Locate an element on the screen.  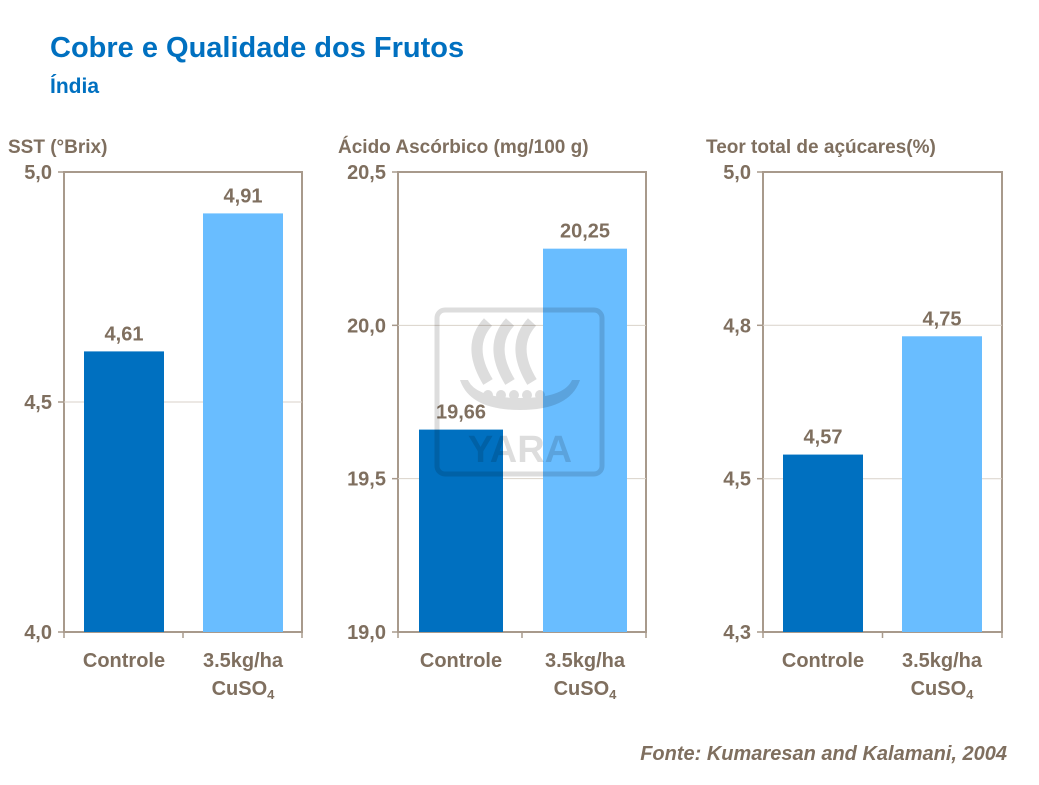
yara-logo-watermark: YARA is located at coordinates (519, 392).